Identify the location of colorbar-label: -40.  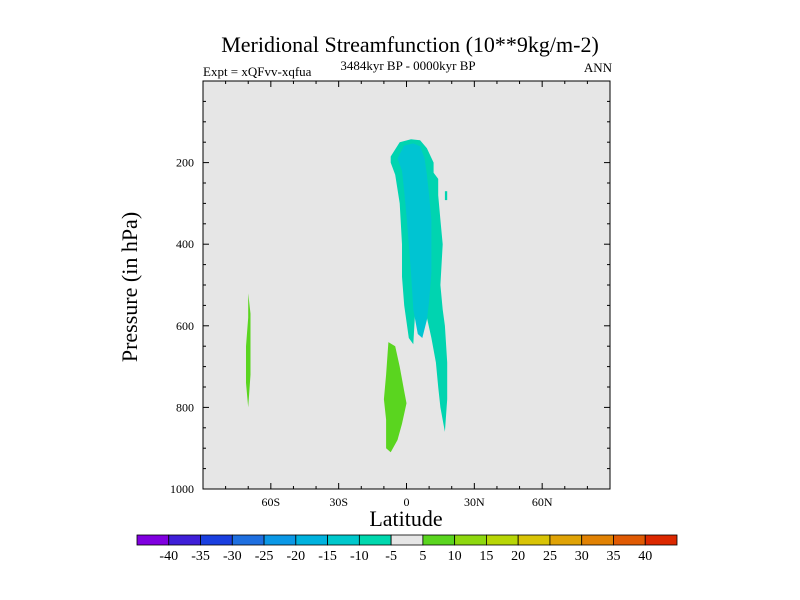
(168, 556).